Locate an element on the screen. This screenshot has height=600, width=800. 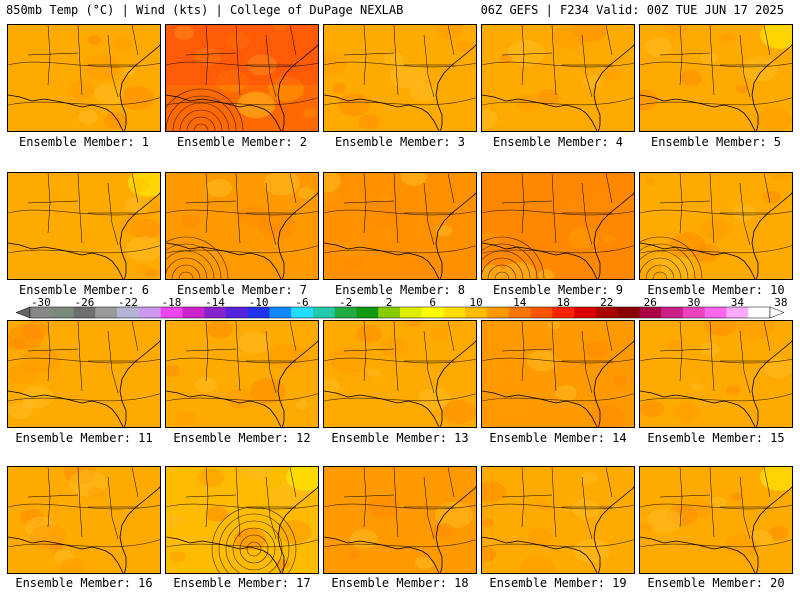
colorbar-tick: 38 is located at coordinates (781, 302).